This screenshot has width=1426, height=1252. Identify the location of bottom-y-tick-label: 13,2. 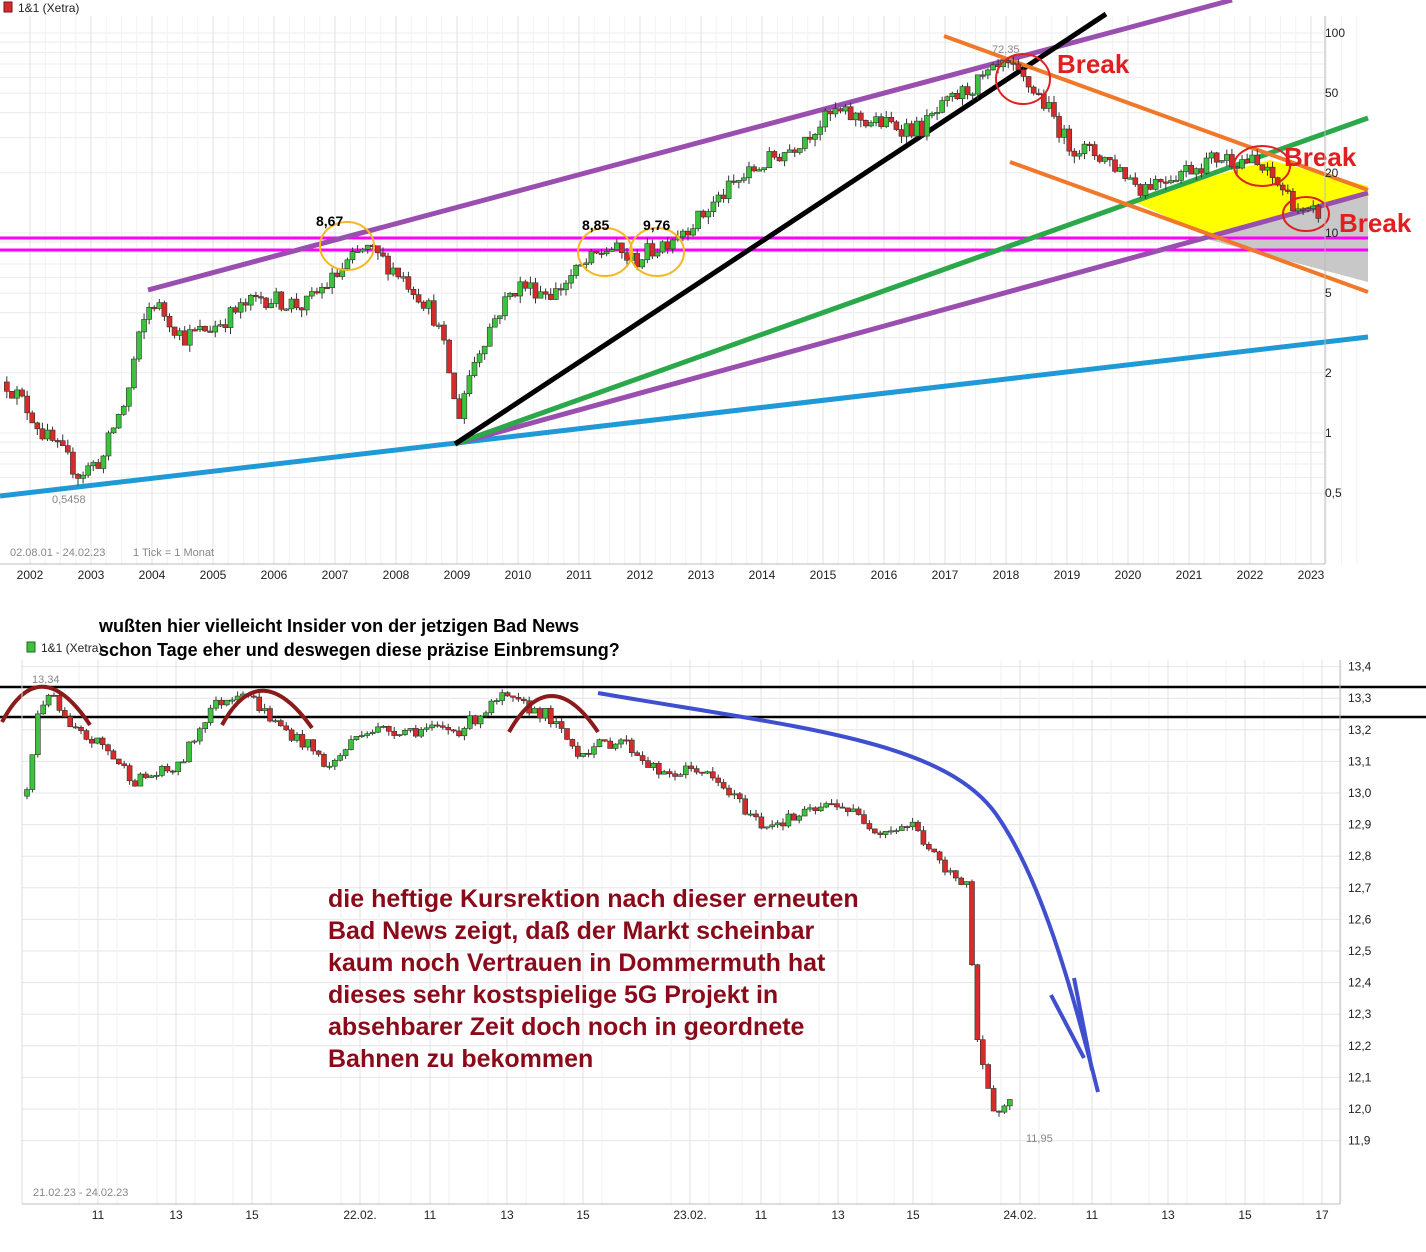
(1360, 730).